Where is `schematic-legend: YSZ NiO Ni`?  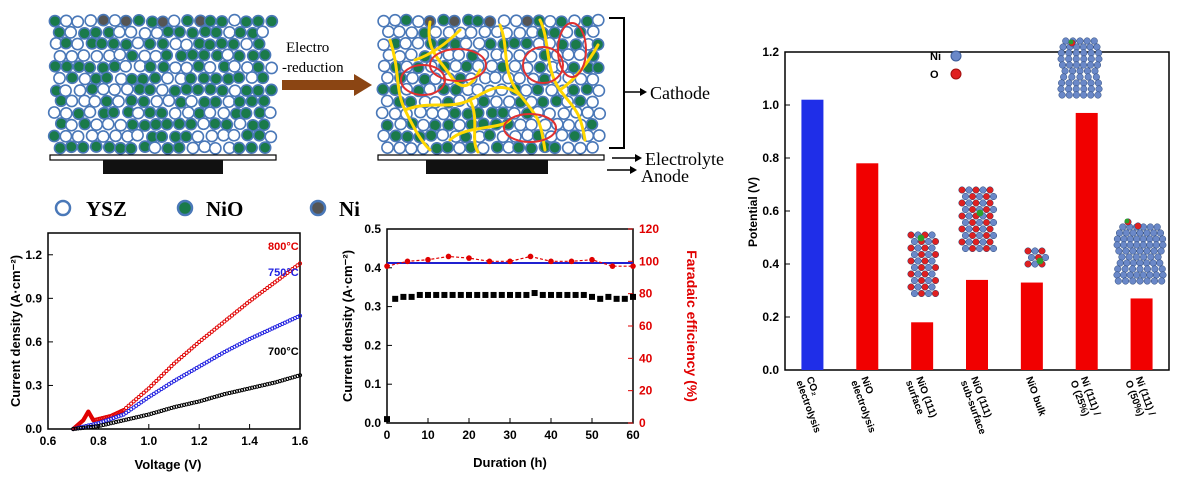
schematic-legend: YSZ NiO Ni is located at coordinates (207, 209).